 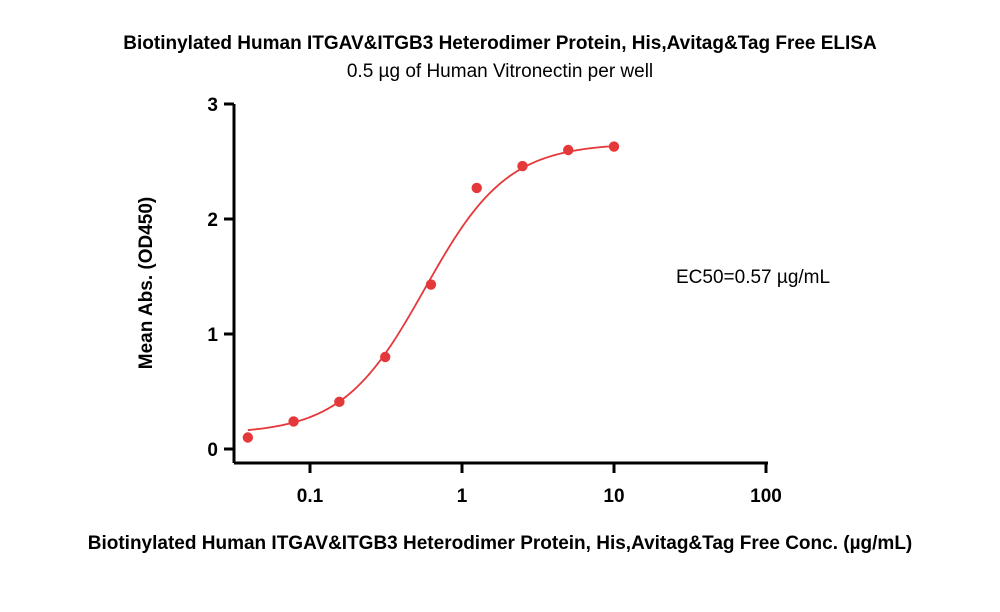 I want to click on ec50-annotation: EC50=0.57 µg/mL, so click(x=753, y=277).